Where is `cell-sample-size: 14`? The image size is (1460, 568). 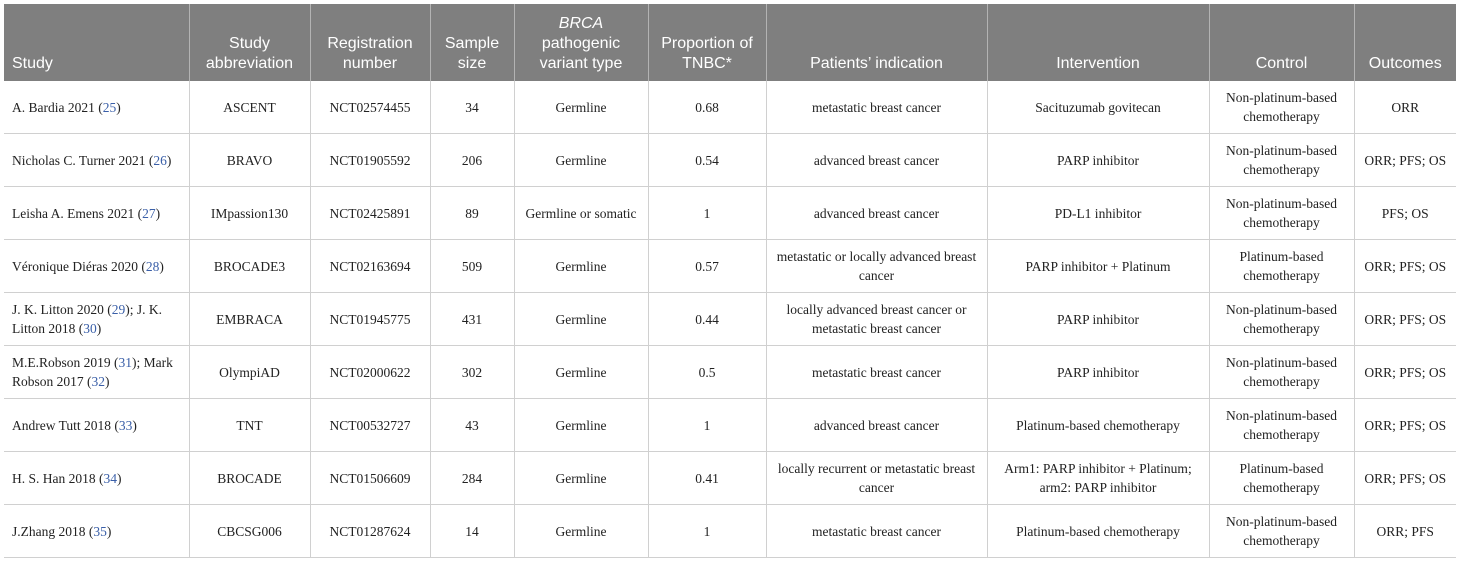
cell-sample-size: 14 is located at coordinates (472, 531).